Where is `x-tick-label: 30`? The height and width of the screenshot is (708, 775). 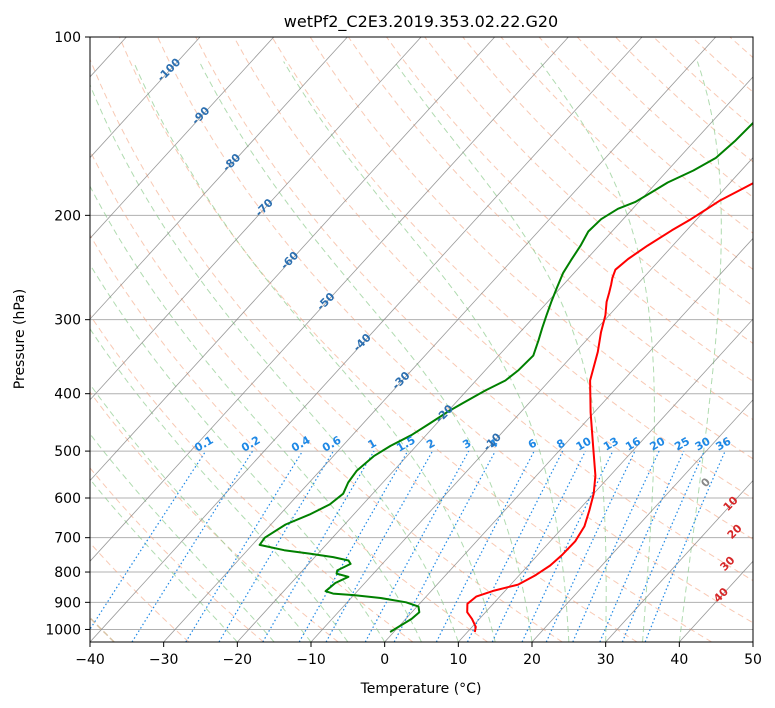 x-tick-label: 30 is located at coordinates (606, 660).